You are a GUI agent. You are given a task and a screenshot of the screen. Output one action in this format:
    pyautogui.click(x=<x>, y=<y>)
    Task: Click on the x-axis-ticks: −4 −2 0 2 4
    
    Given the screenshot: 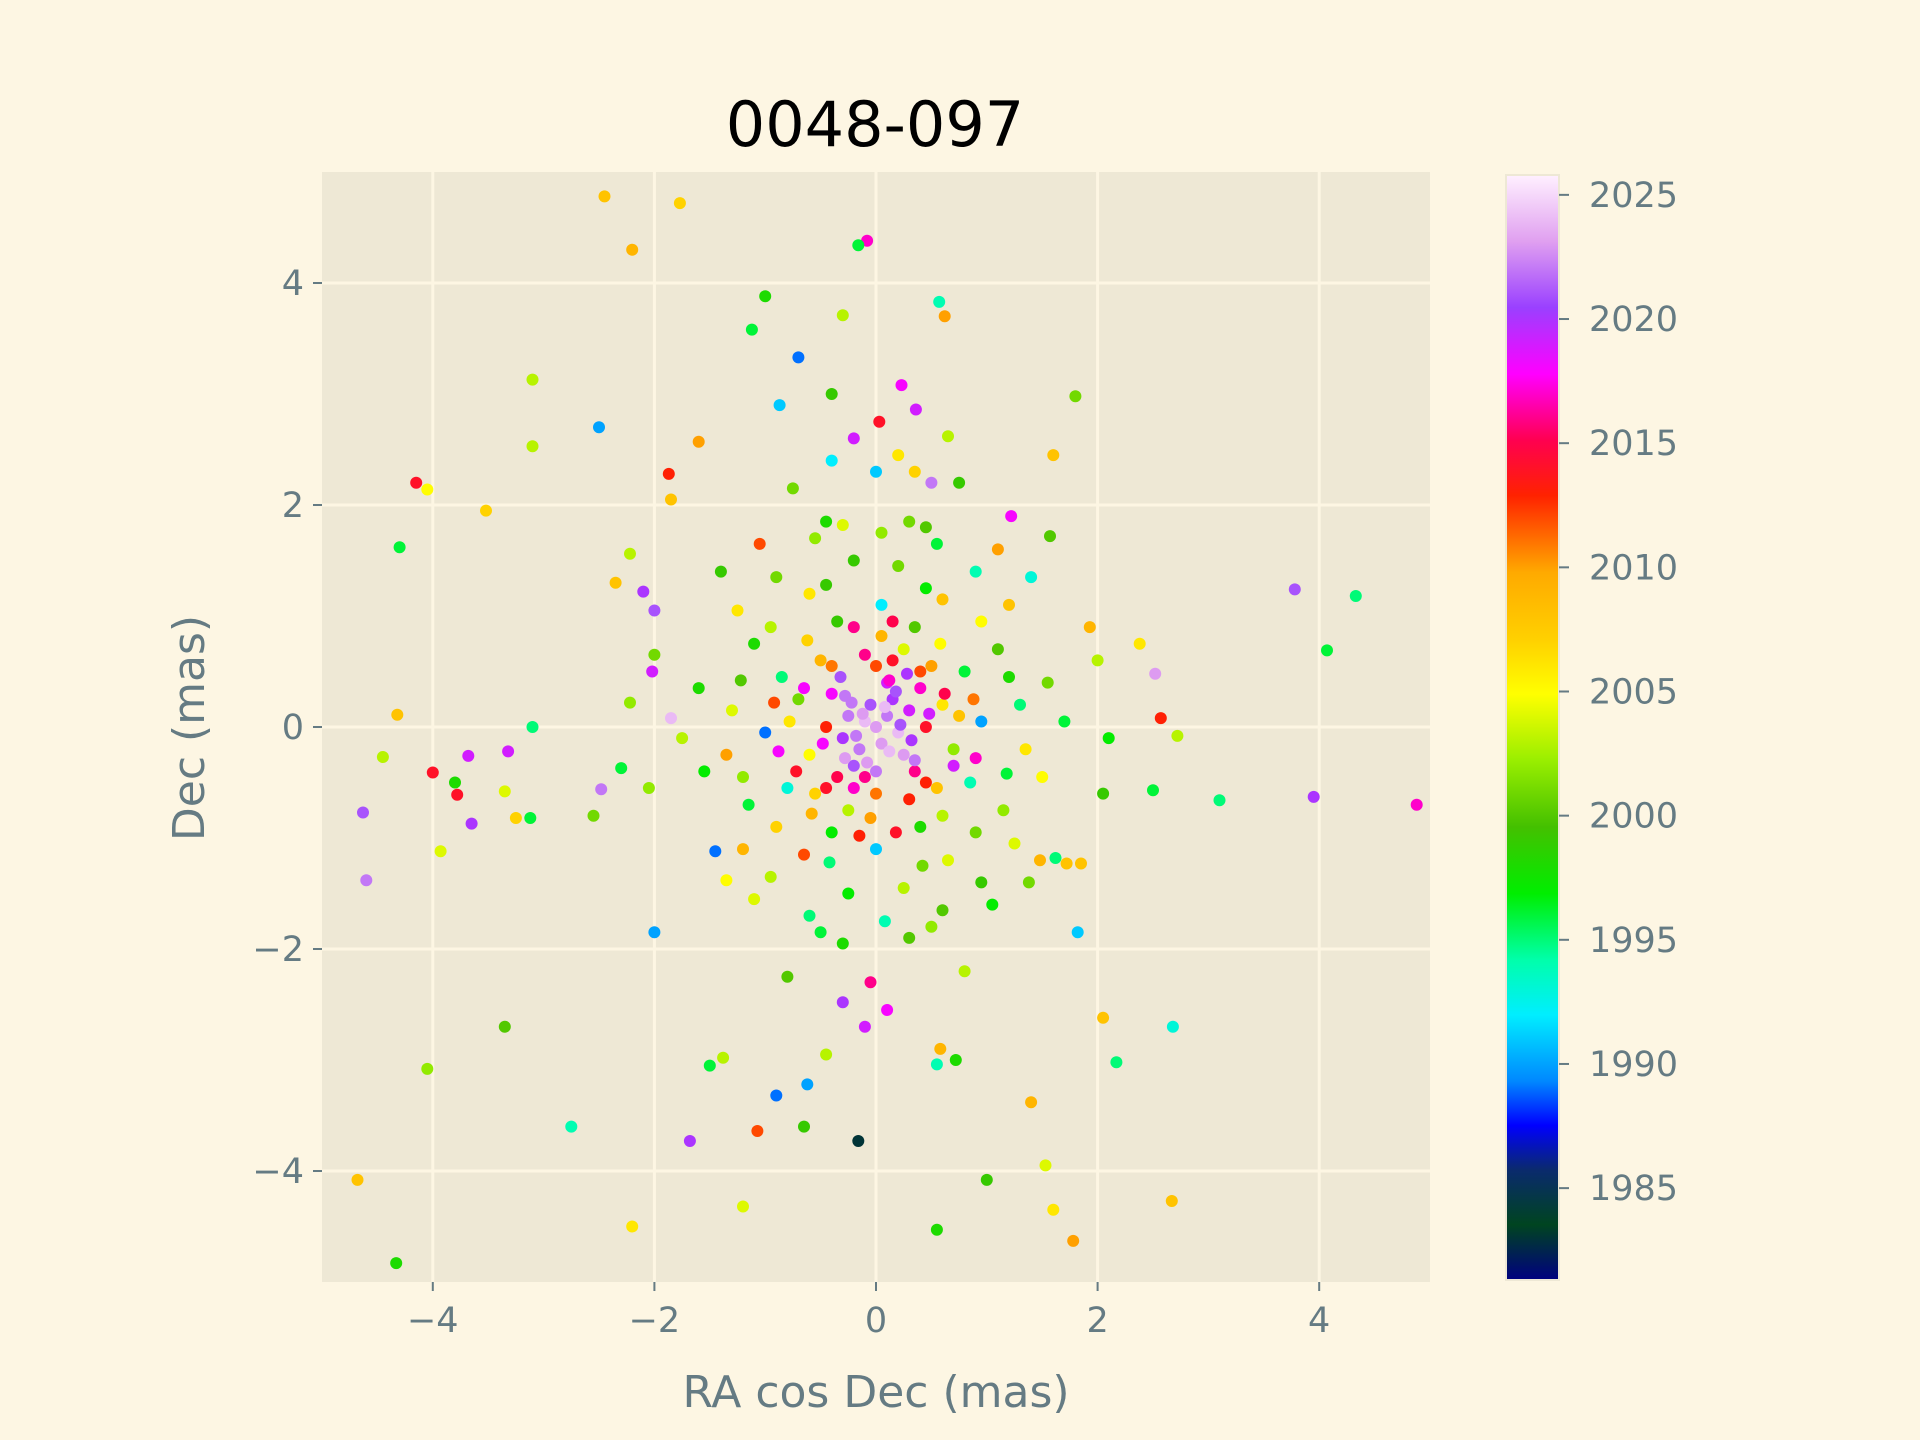 What is the action you would take?
    pyautogui.click(x=868, y=1311)
    